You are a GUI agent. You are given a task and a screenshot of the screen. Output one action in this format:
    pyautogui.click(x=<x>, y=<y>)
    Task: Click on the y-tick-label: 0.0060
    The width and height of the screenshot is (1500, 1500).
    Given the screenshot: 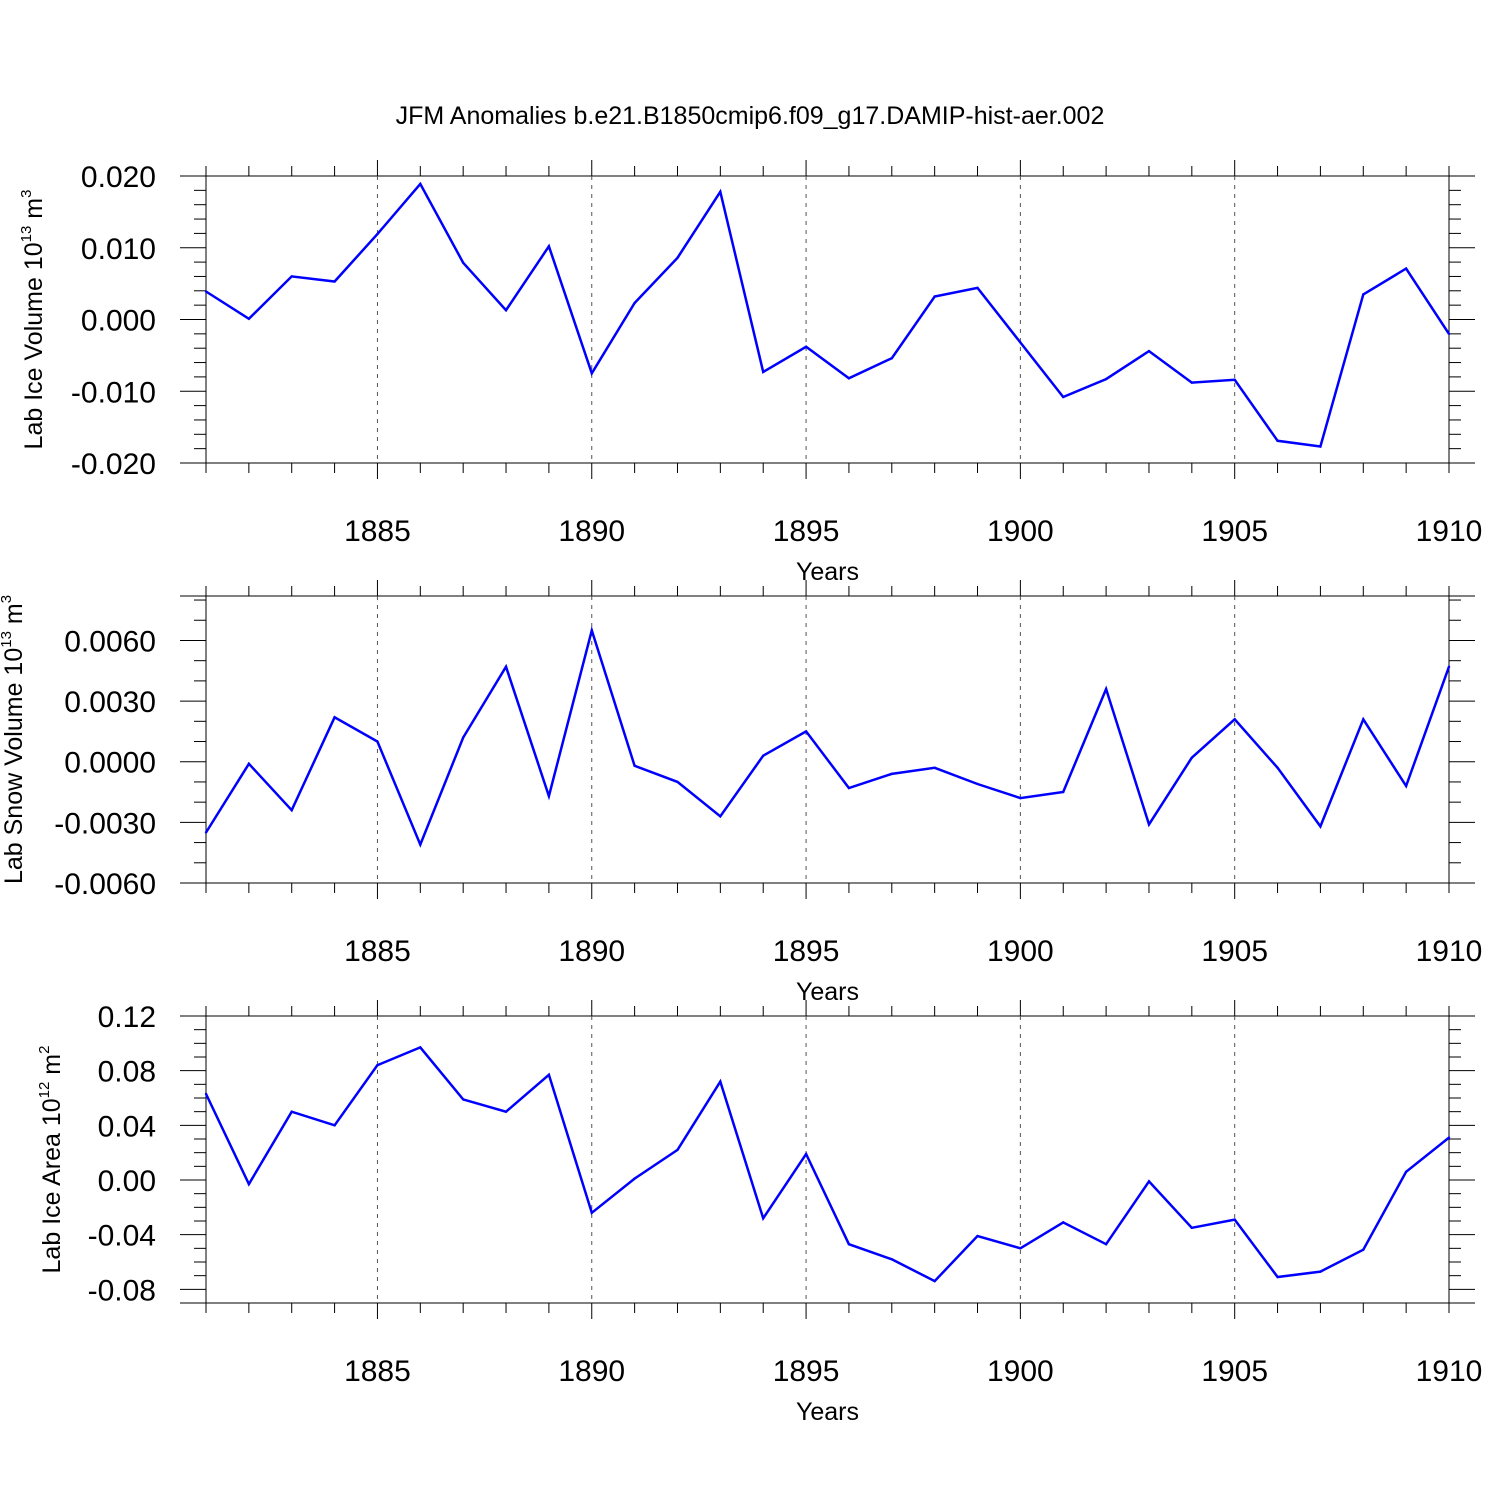 What is the action you would take?
    pyautogui.click(x=110, y=641)
    